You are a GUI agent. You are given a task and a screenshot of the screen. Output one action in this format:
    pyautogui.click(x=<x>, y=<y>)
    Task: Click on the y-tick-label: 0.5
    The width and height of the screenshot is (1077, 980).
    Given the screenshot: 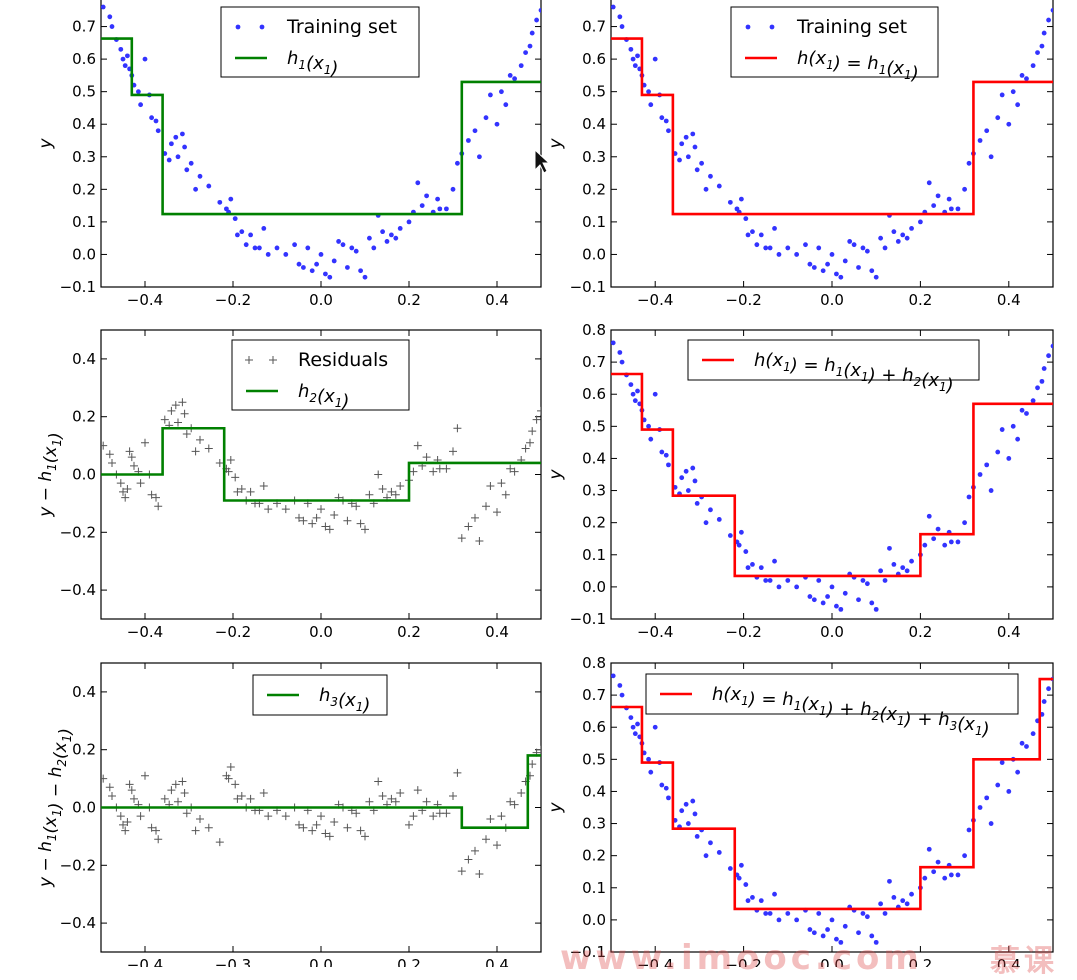 What is the action you would take?
    pyautogui.click(x=594, y=426)
    